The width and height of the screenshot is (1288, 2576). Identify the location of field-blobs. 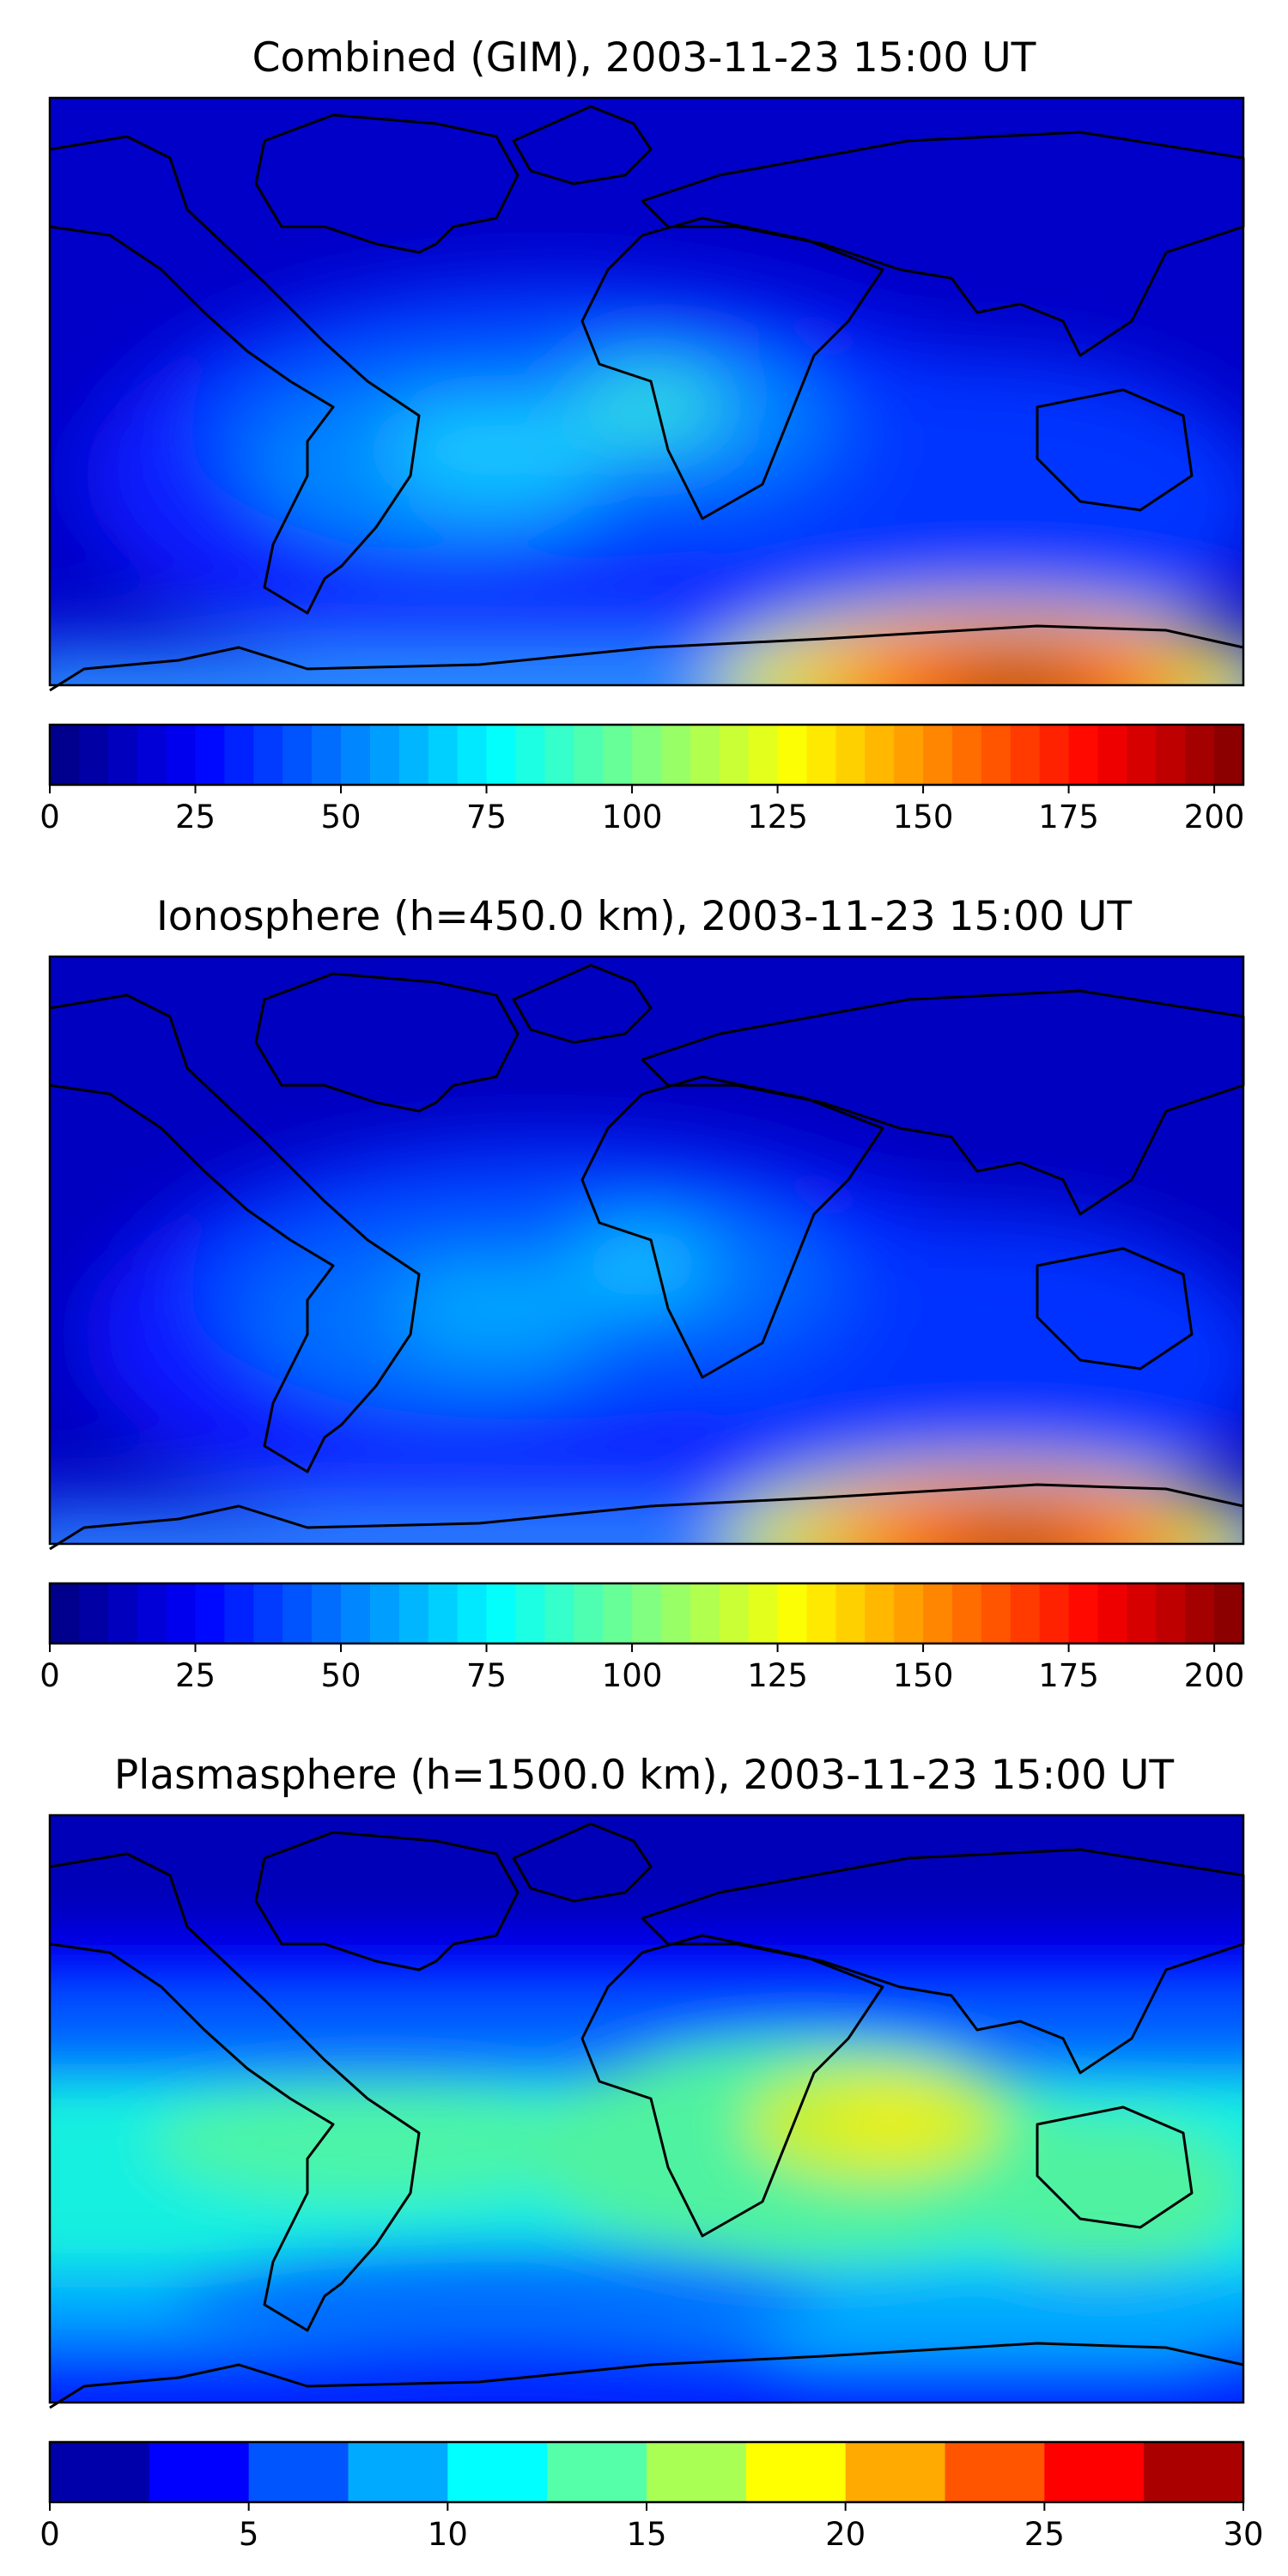
(647, 481).